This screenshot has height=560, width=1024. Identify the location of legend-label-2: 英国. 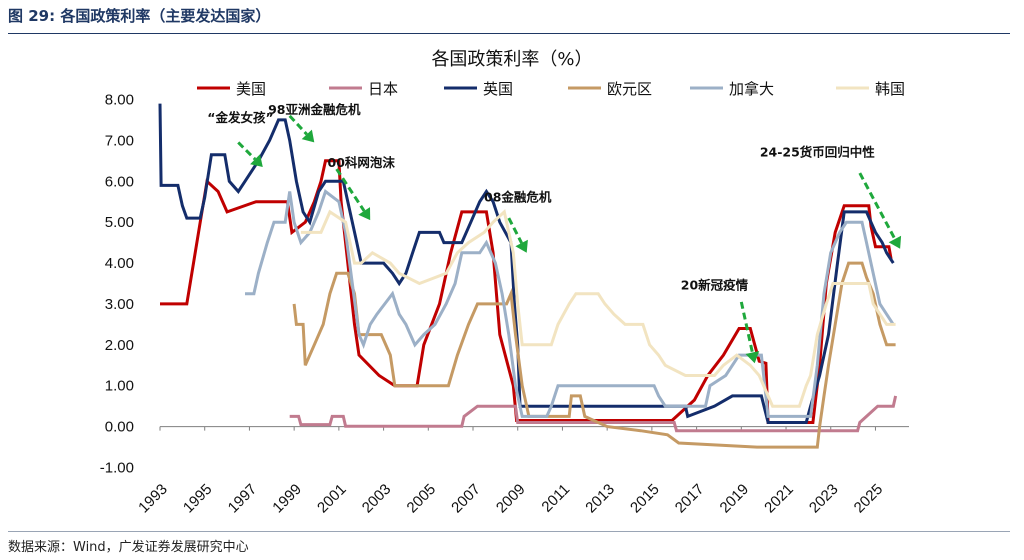
(498, 89).